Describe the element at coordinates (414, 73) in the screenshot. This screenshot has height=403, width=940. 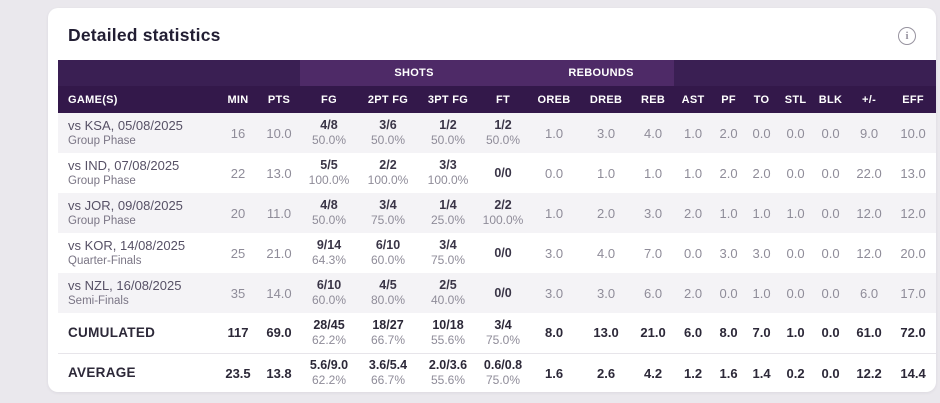
I see `group-header-shots: SHOTS` at that location.